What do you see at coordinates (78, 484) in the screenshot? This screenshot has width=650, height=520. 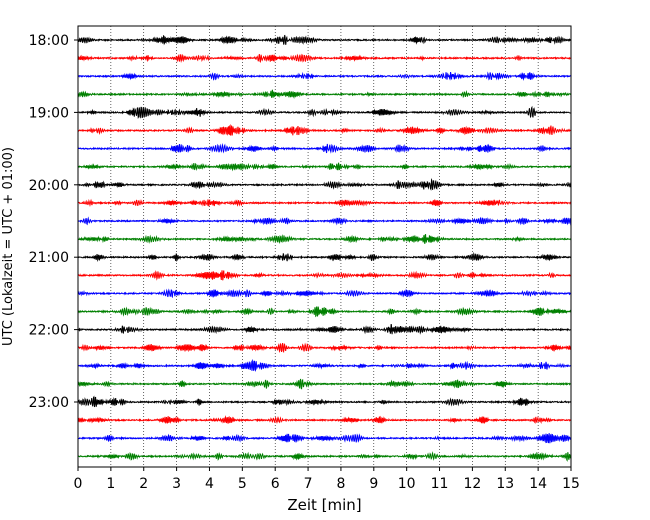 I see `x-tick-label: 0` at bounding box center [78, 484].